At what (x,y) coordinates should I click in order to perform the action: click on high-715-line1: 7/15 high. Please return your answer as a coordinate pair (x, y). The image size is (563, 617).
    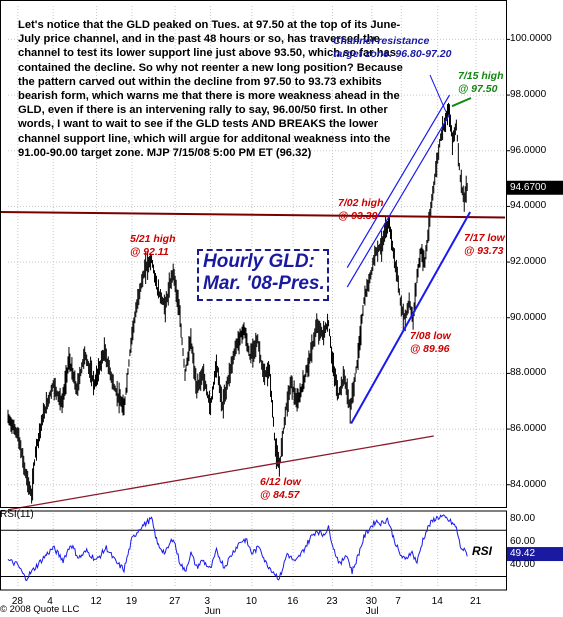
    Looking at the image, I should click on (481, 76).